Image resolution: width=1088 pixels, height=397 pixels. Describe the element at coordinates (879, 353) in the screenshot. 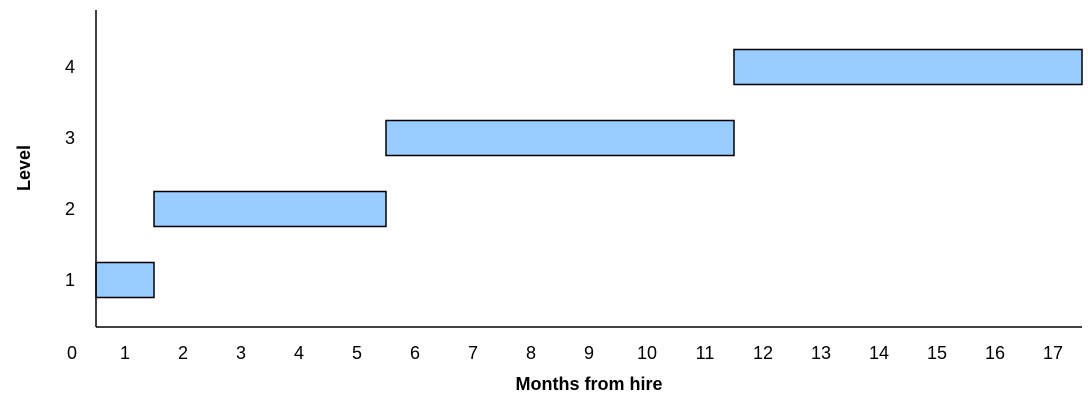

I see `x-tick-label: 14` at that location.